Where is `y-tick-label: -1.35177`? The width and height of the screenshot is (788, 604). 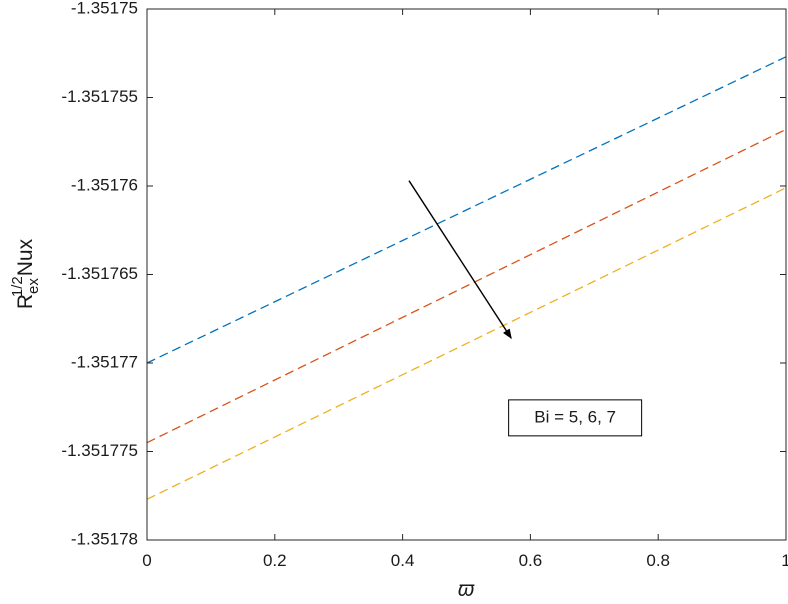 y-tick-label: -1.35177 is located at coordinates (104, 361).